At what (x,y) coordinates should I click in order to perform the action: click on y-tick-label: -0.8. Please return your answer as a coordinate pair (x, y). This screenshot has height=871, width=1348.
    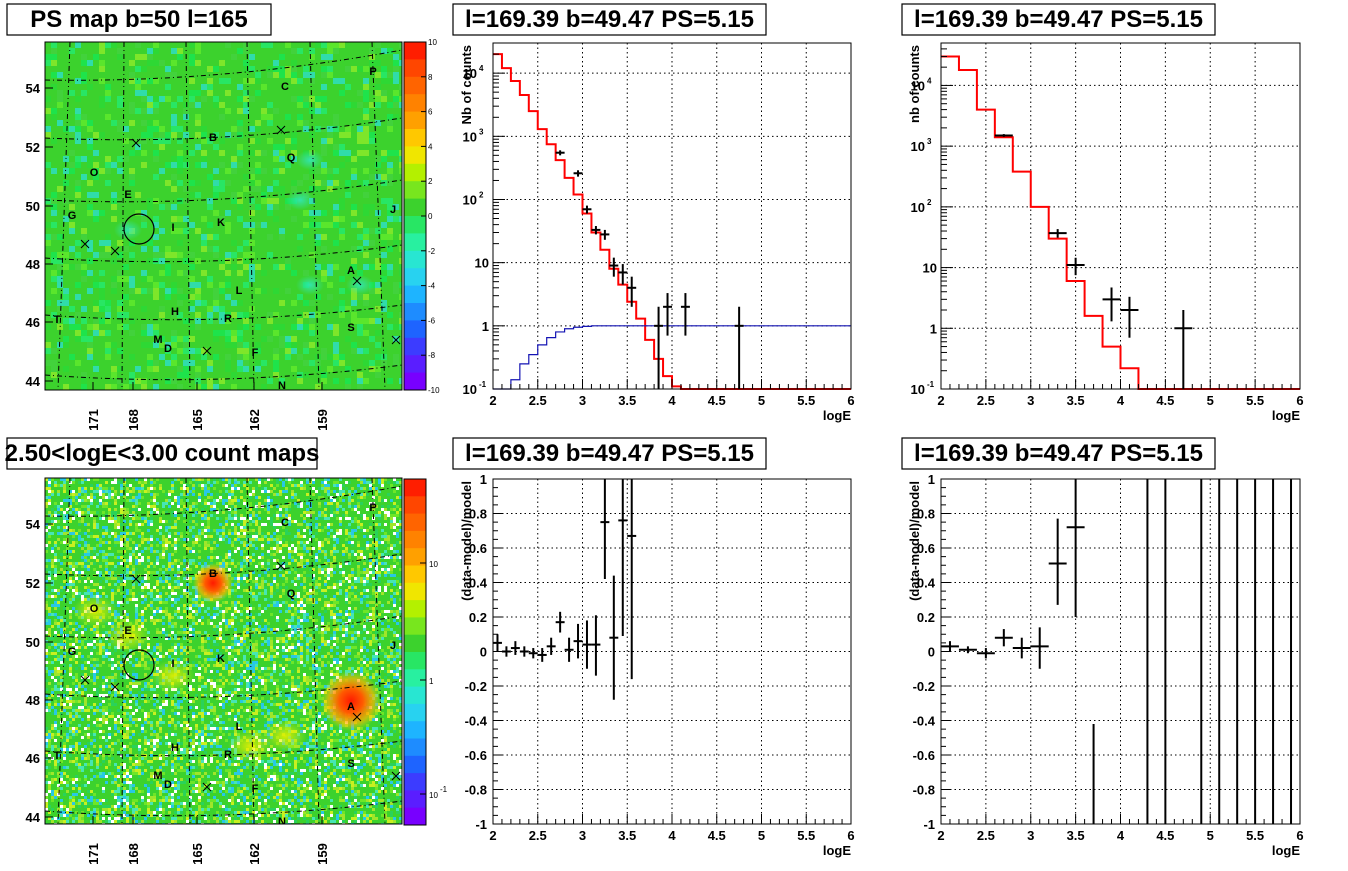
    Looking at the image, I should click on (476, 790).